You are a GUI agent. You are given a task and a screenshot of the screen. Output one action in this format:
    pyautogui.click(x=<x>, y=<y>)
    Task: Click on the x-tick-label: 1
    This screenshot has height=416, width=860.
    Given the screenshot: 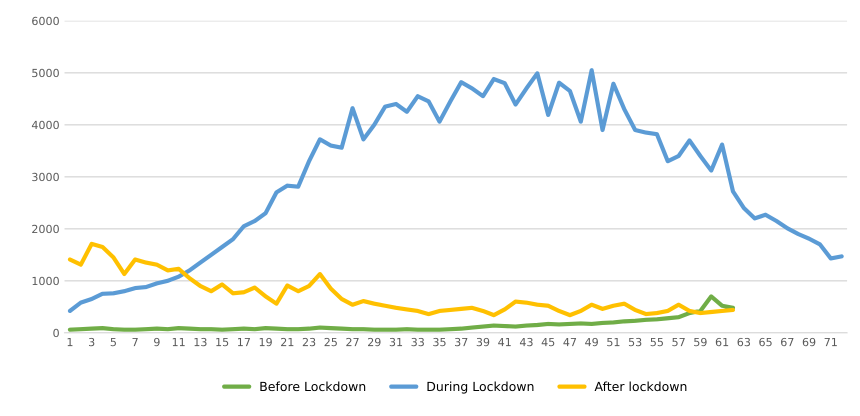 What is the action you would take?
    pyautogui.click(x=70, y=342)
    